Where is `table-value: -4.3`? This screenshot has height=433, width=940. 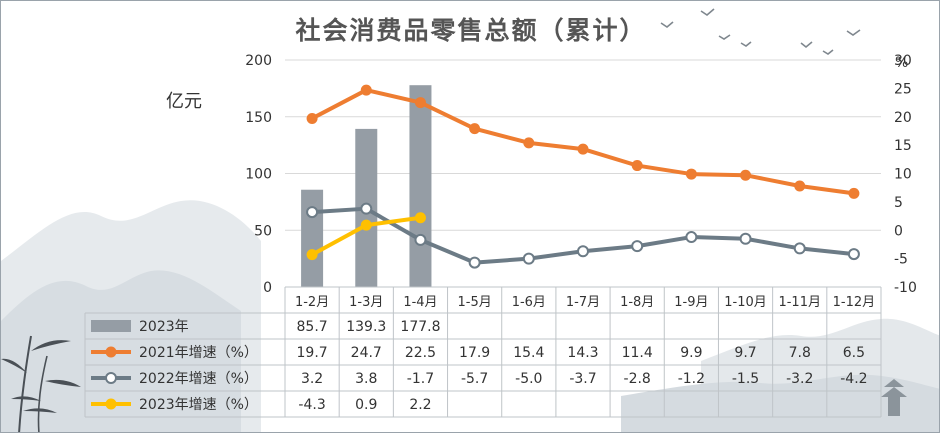
table-value: -4.3 is located at coordinates (311, 405).